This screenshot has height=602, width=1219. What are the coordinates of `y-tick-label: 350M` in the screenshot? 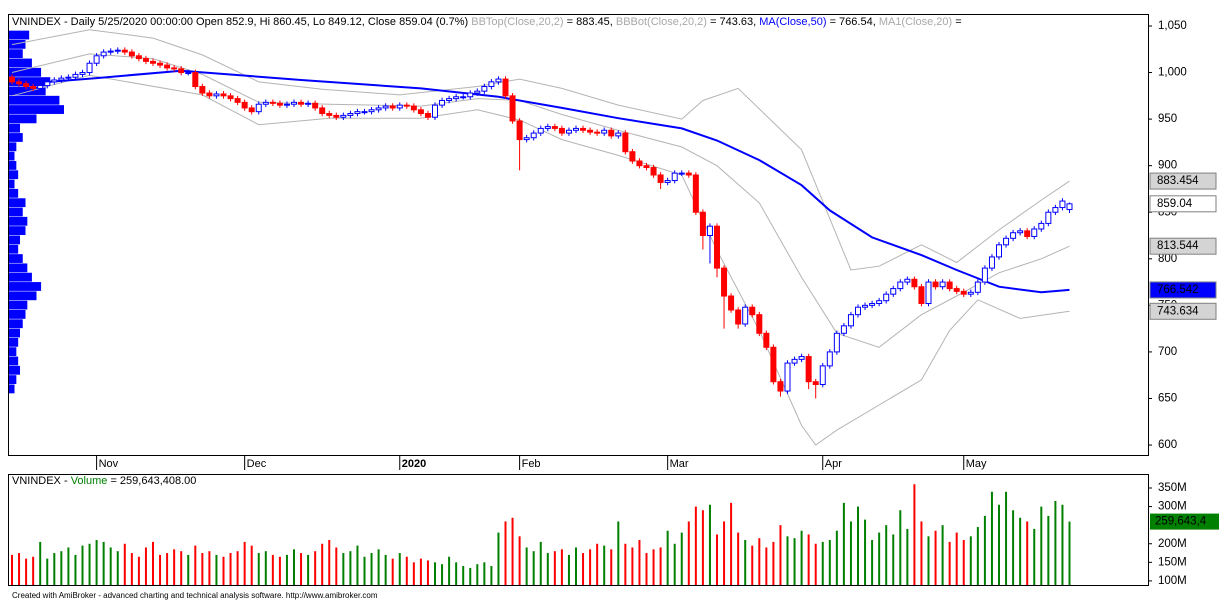 It's located at (1172, 488).